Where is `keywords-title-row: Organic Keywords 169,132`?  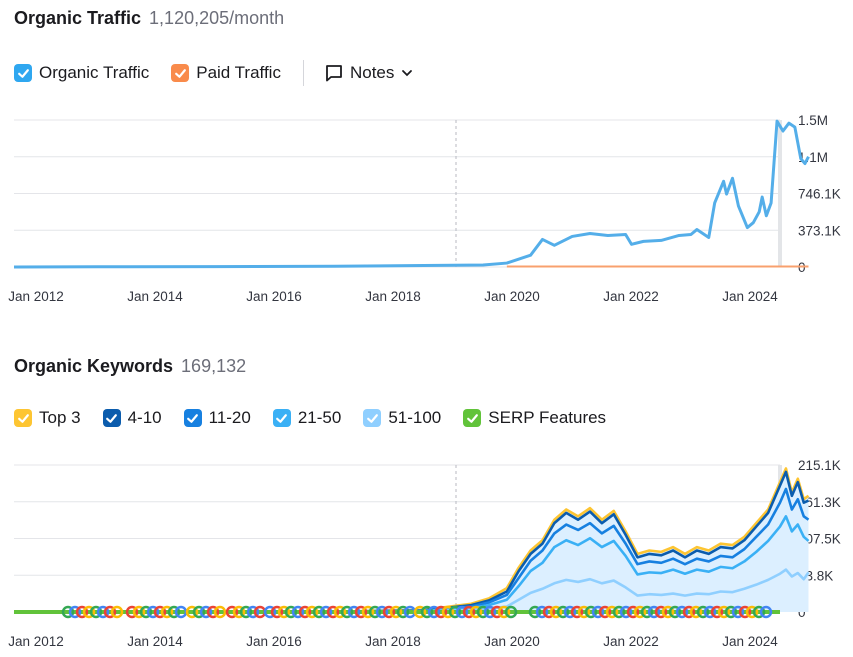 keywords-title-row: Organic Keywords 169,132 is located at coordinates (130, 366).